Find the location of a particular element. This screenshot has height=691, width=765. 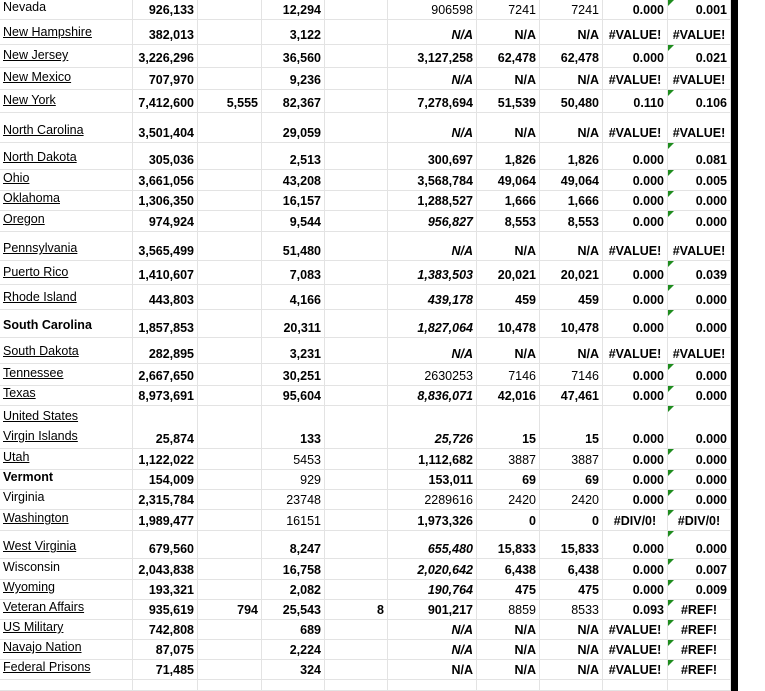

cell-text: 49,064 is located at coordinates (516, 181).